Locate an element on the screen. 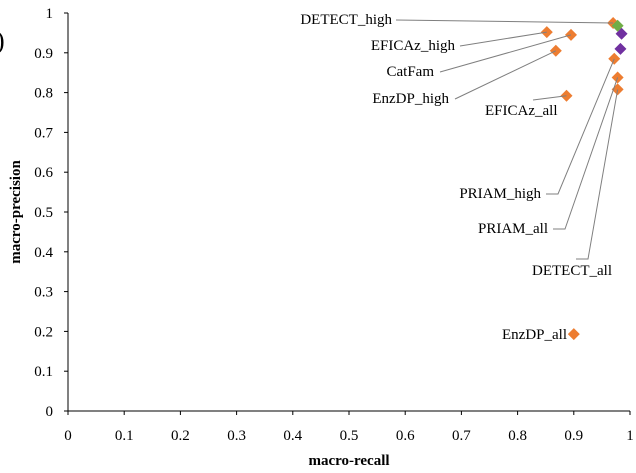 Image resolution: width=636 pixels, height=473 pixels. x-tick-label: 0.6 is located at coordinates (405, 436).